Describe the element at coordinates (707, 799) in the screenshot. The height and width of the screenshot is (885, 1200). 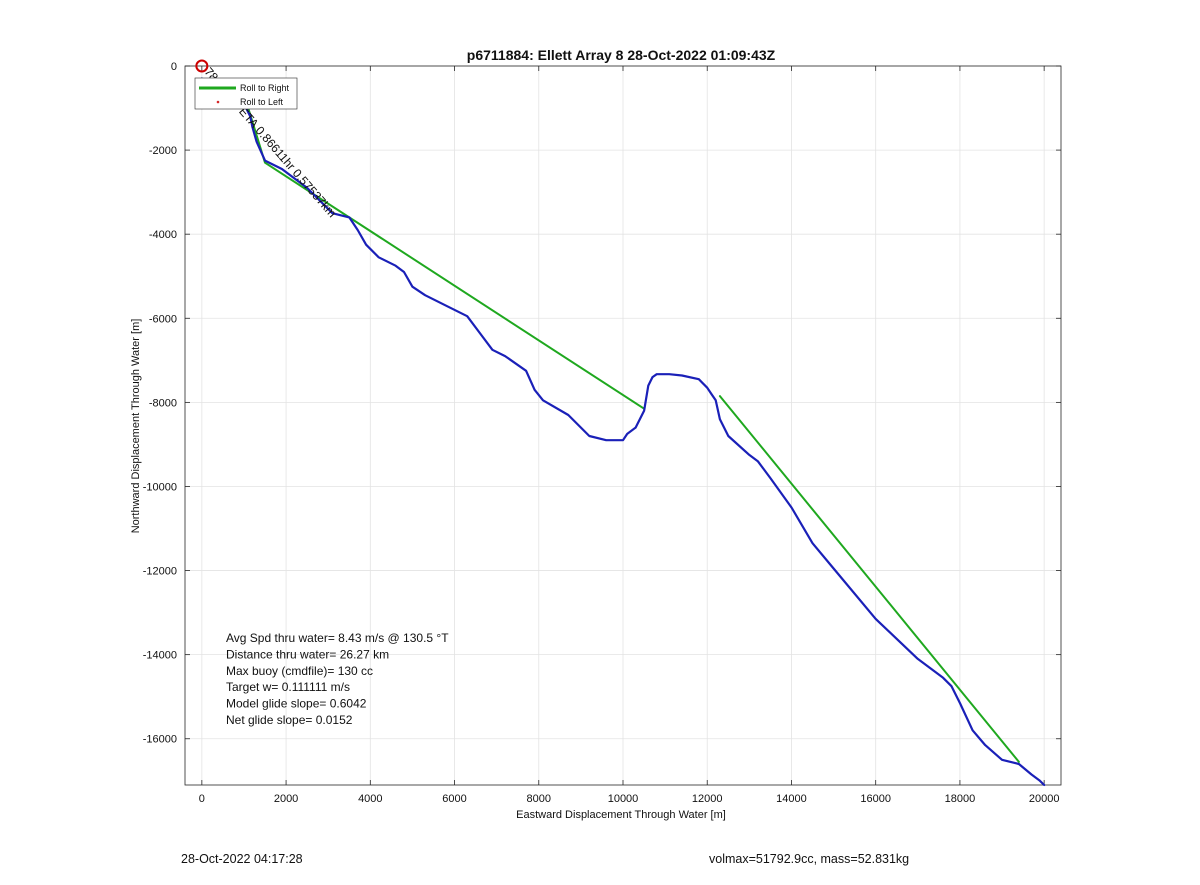
I see `x-tick-label: 12000` at that location.